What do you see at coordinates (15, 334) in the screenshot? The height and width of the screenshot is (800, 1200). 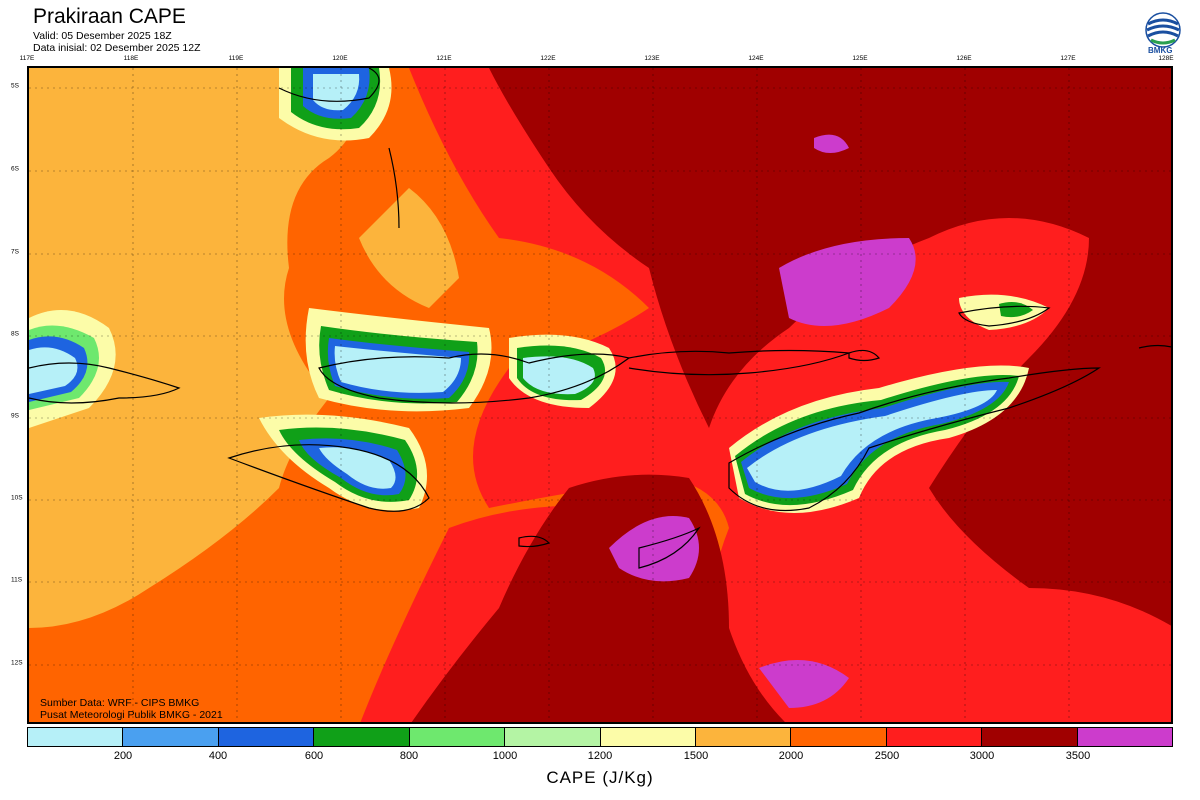 I see `lat-label: 8S` at bounding box center [15, 334].